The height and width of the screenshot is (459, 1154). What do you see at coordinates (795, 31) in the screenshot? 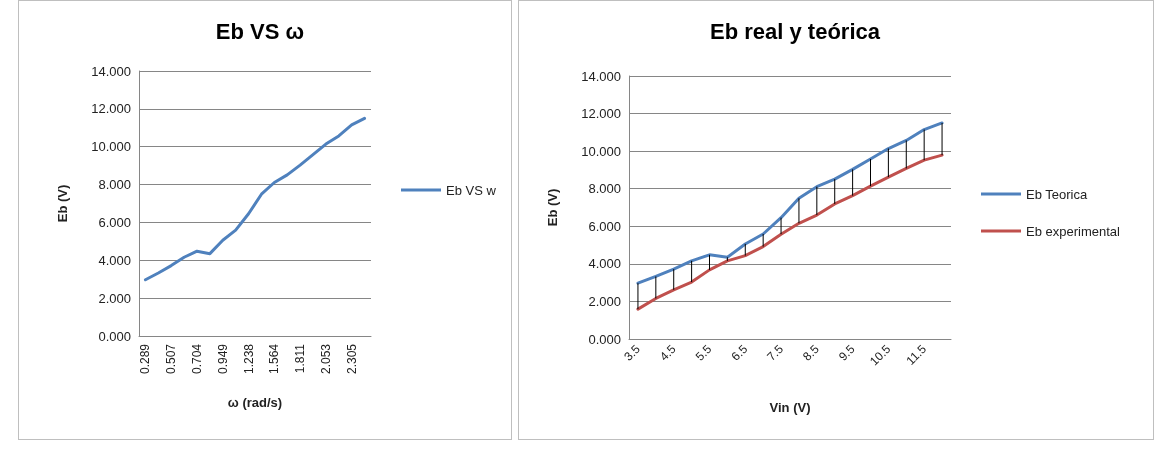
I see `chart-title: Eb real y teórica` at bounding box center [795, 31].